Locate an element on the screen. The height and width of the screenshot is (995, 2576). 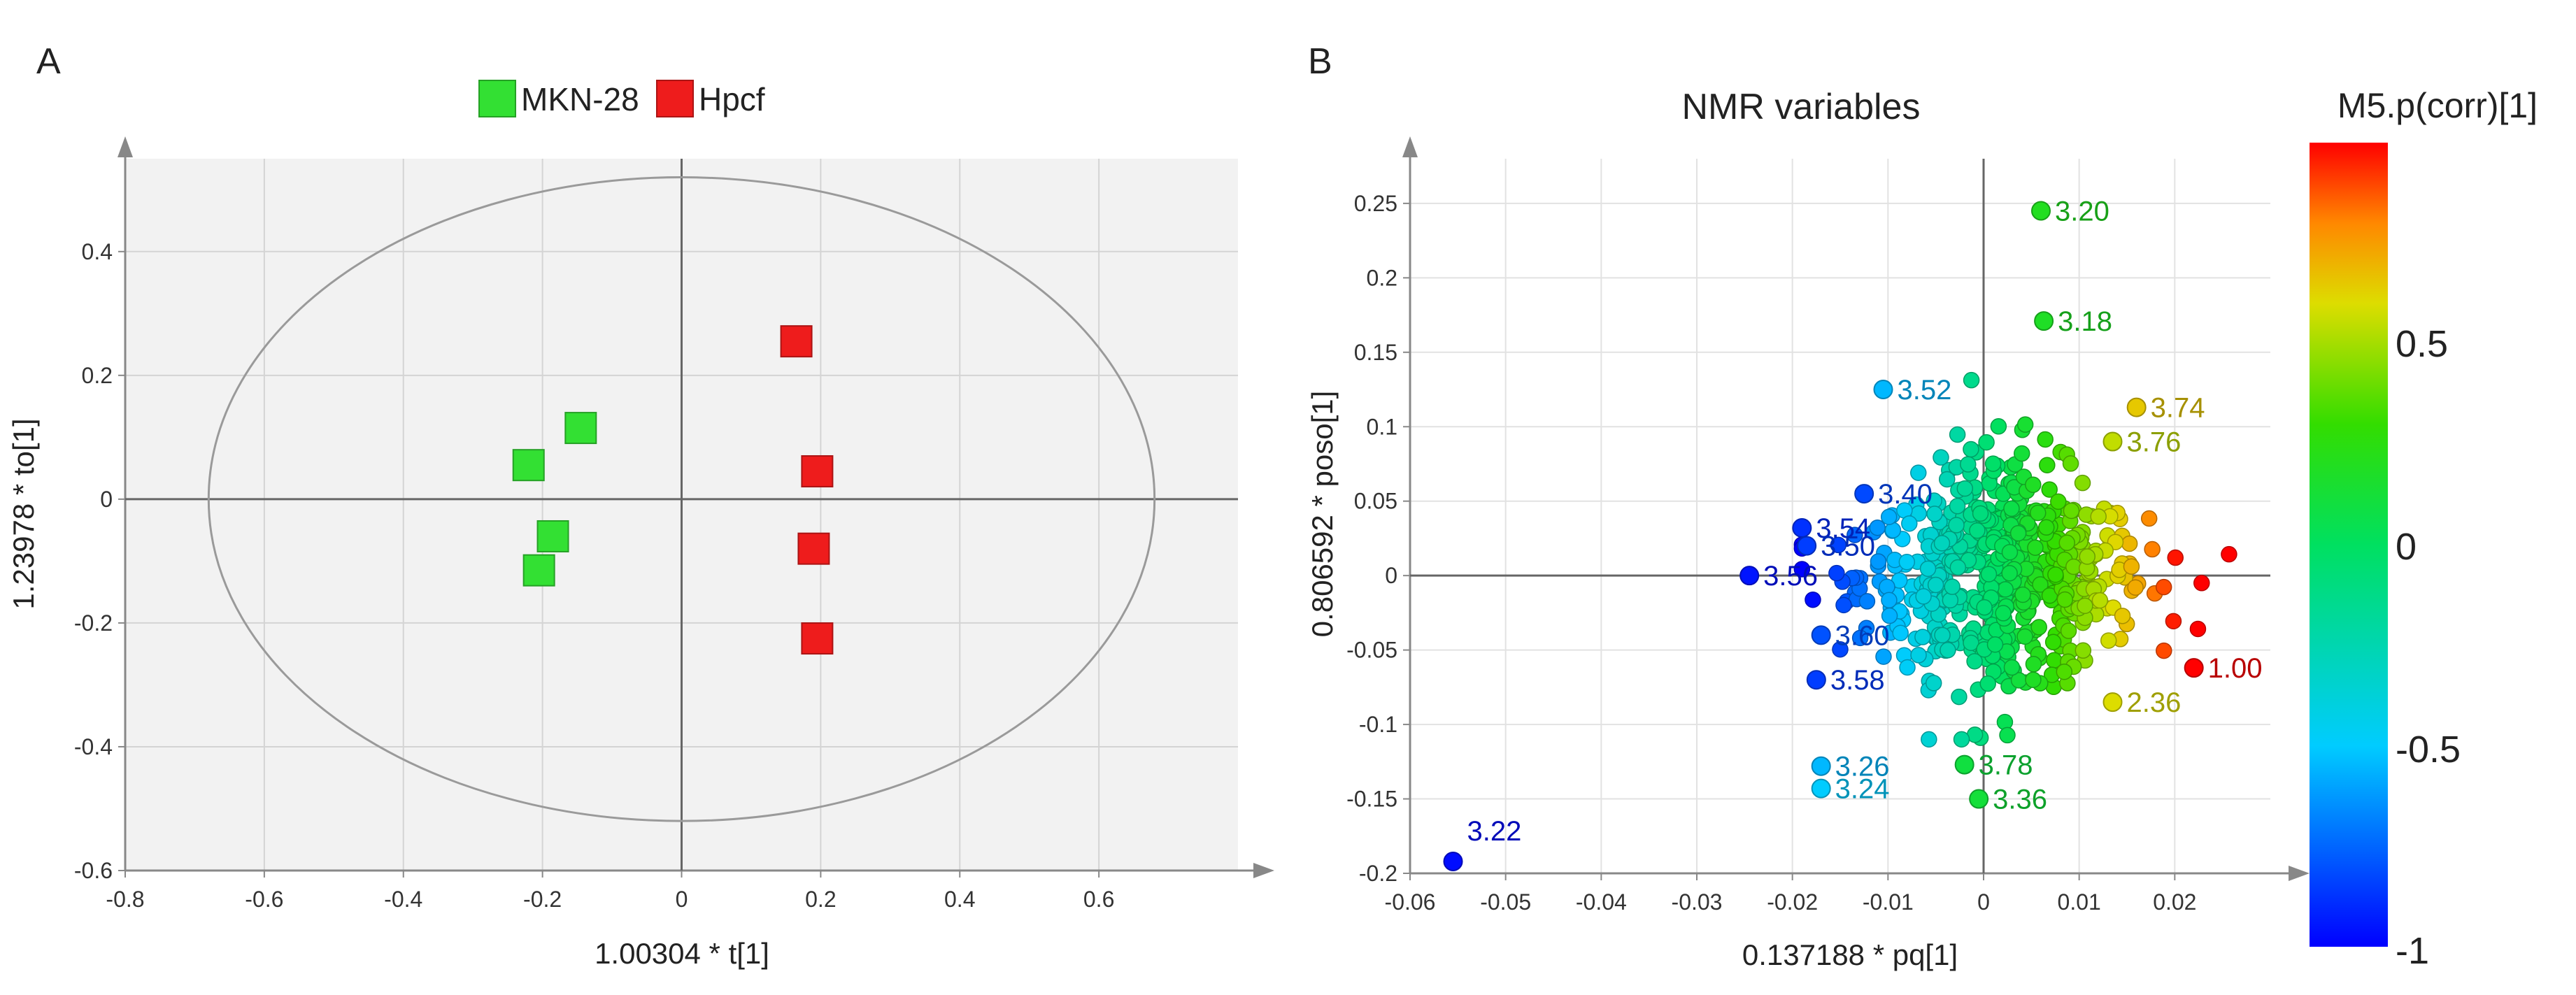
variable-label: 2.36 is located at coordinates (2154, 702).